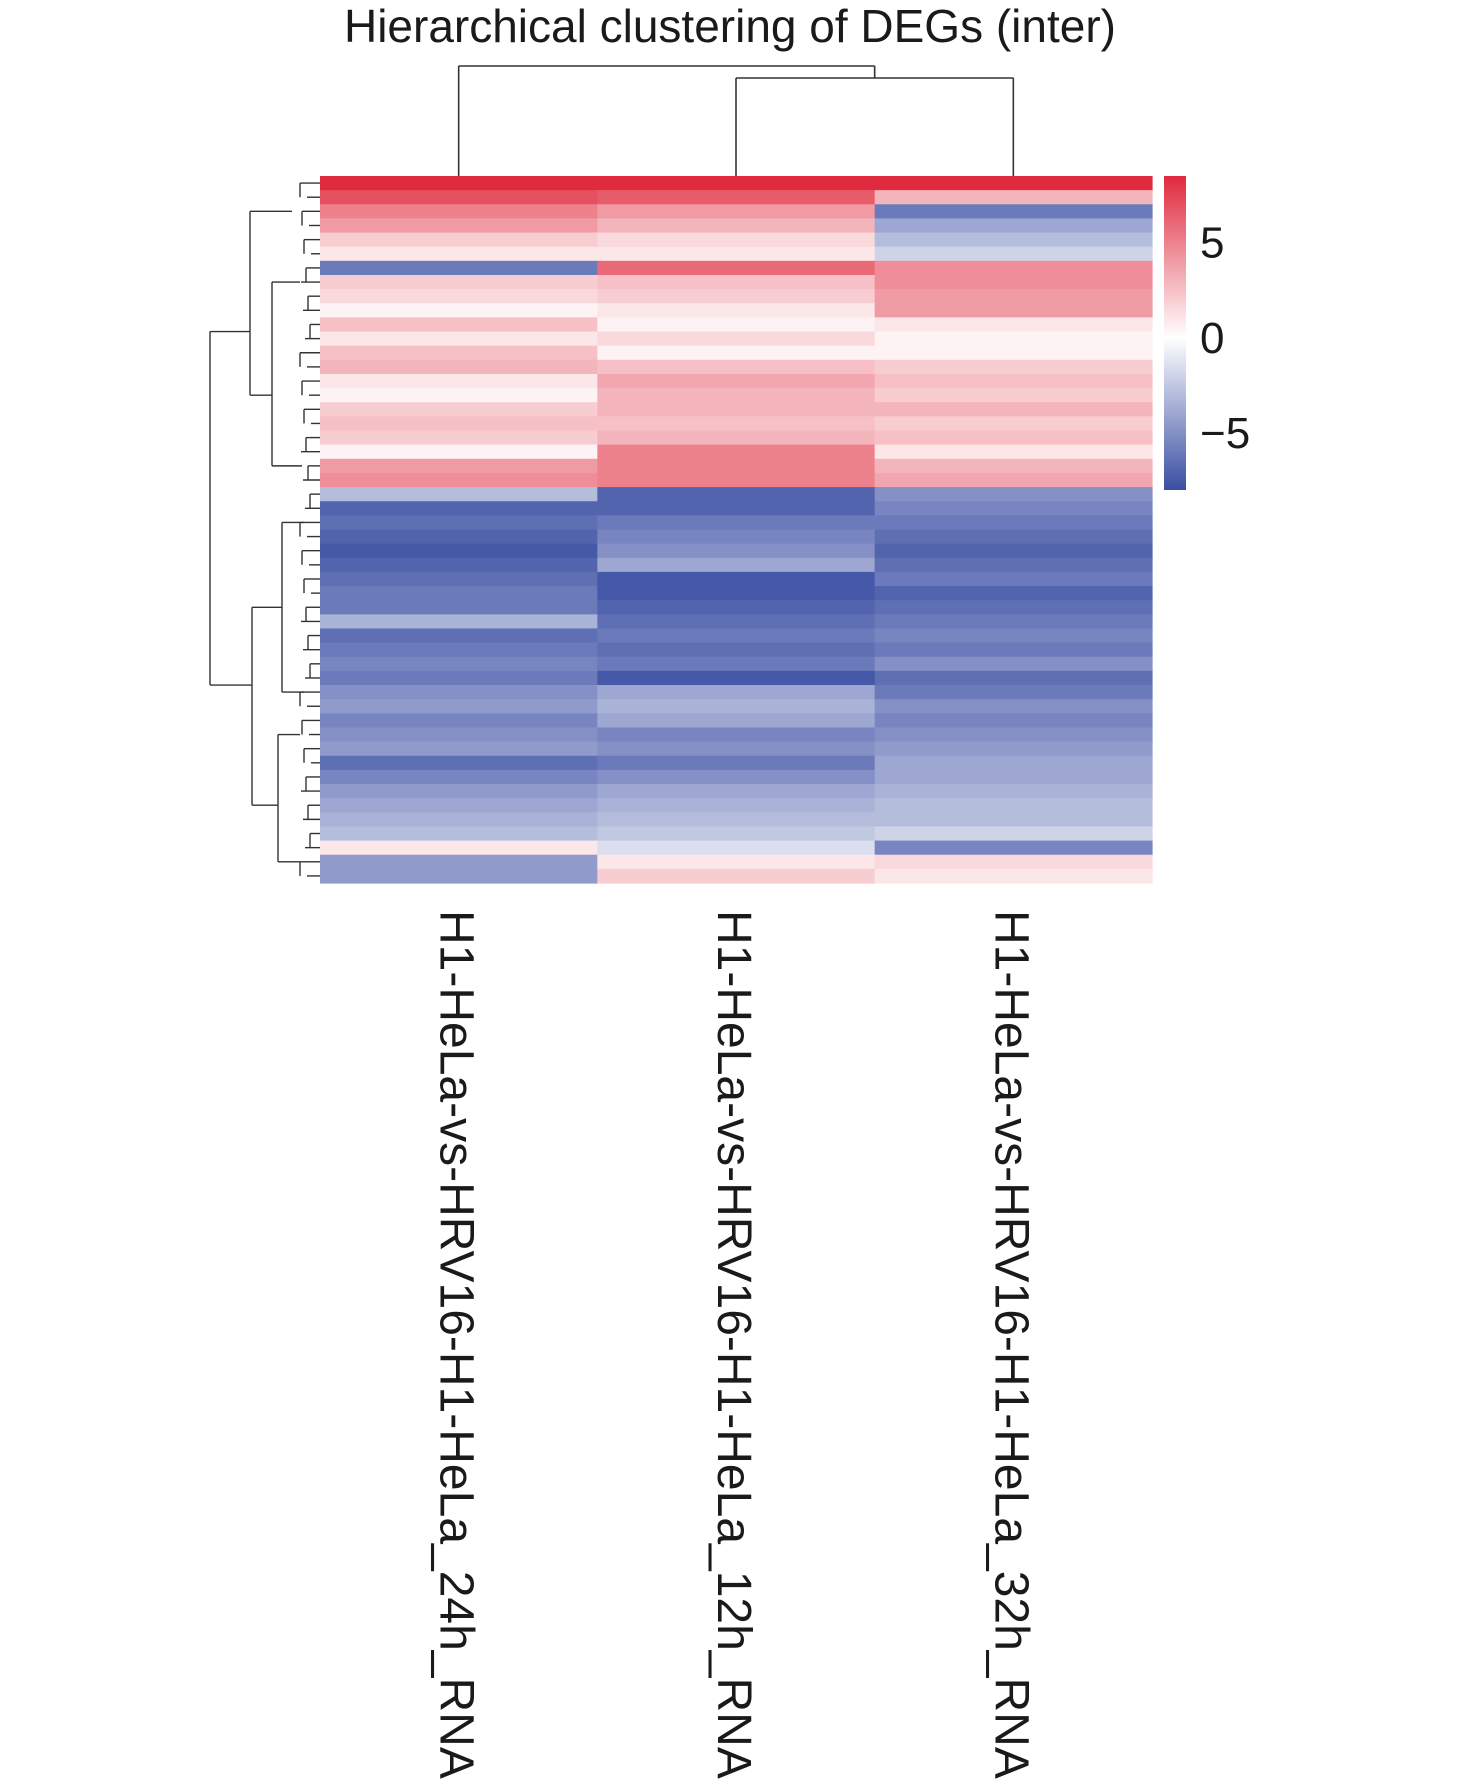 This screenshot has width=1476, height=1791. I want to click on column-label: H1-HeLa-vs-HRV16-H1-HeLa_32h_RNA, so click(1010, 1344).